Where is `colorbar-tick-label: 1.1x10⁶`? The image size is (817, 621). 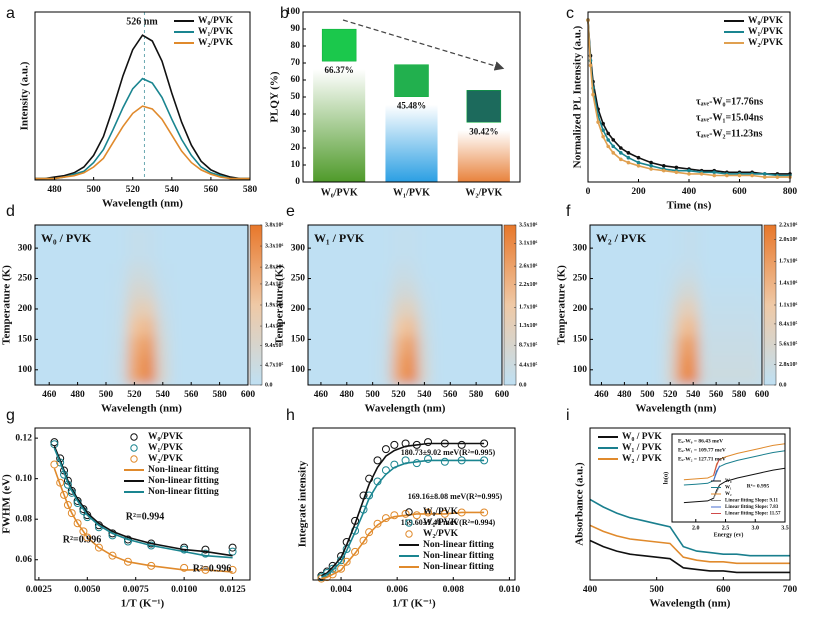
colorbar-tick-label: 1.1x10⁶ is located at coordinates (788, 305).